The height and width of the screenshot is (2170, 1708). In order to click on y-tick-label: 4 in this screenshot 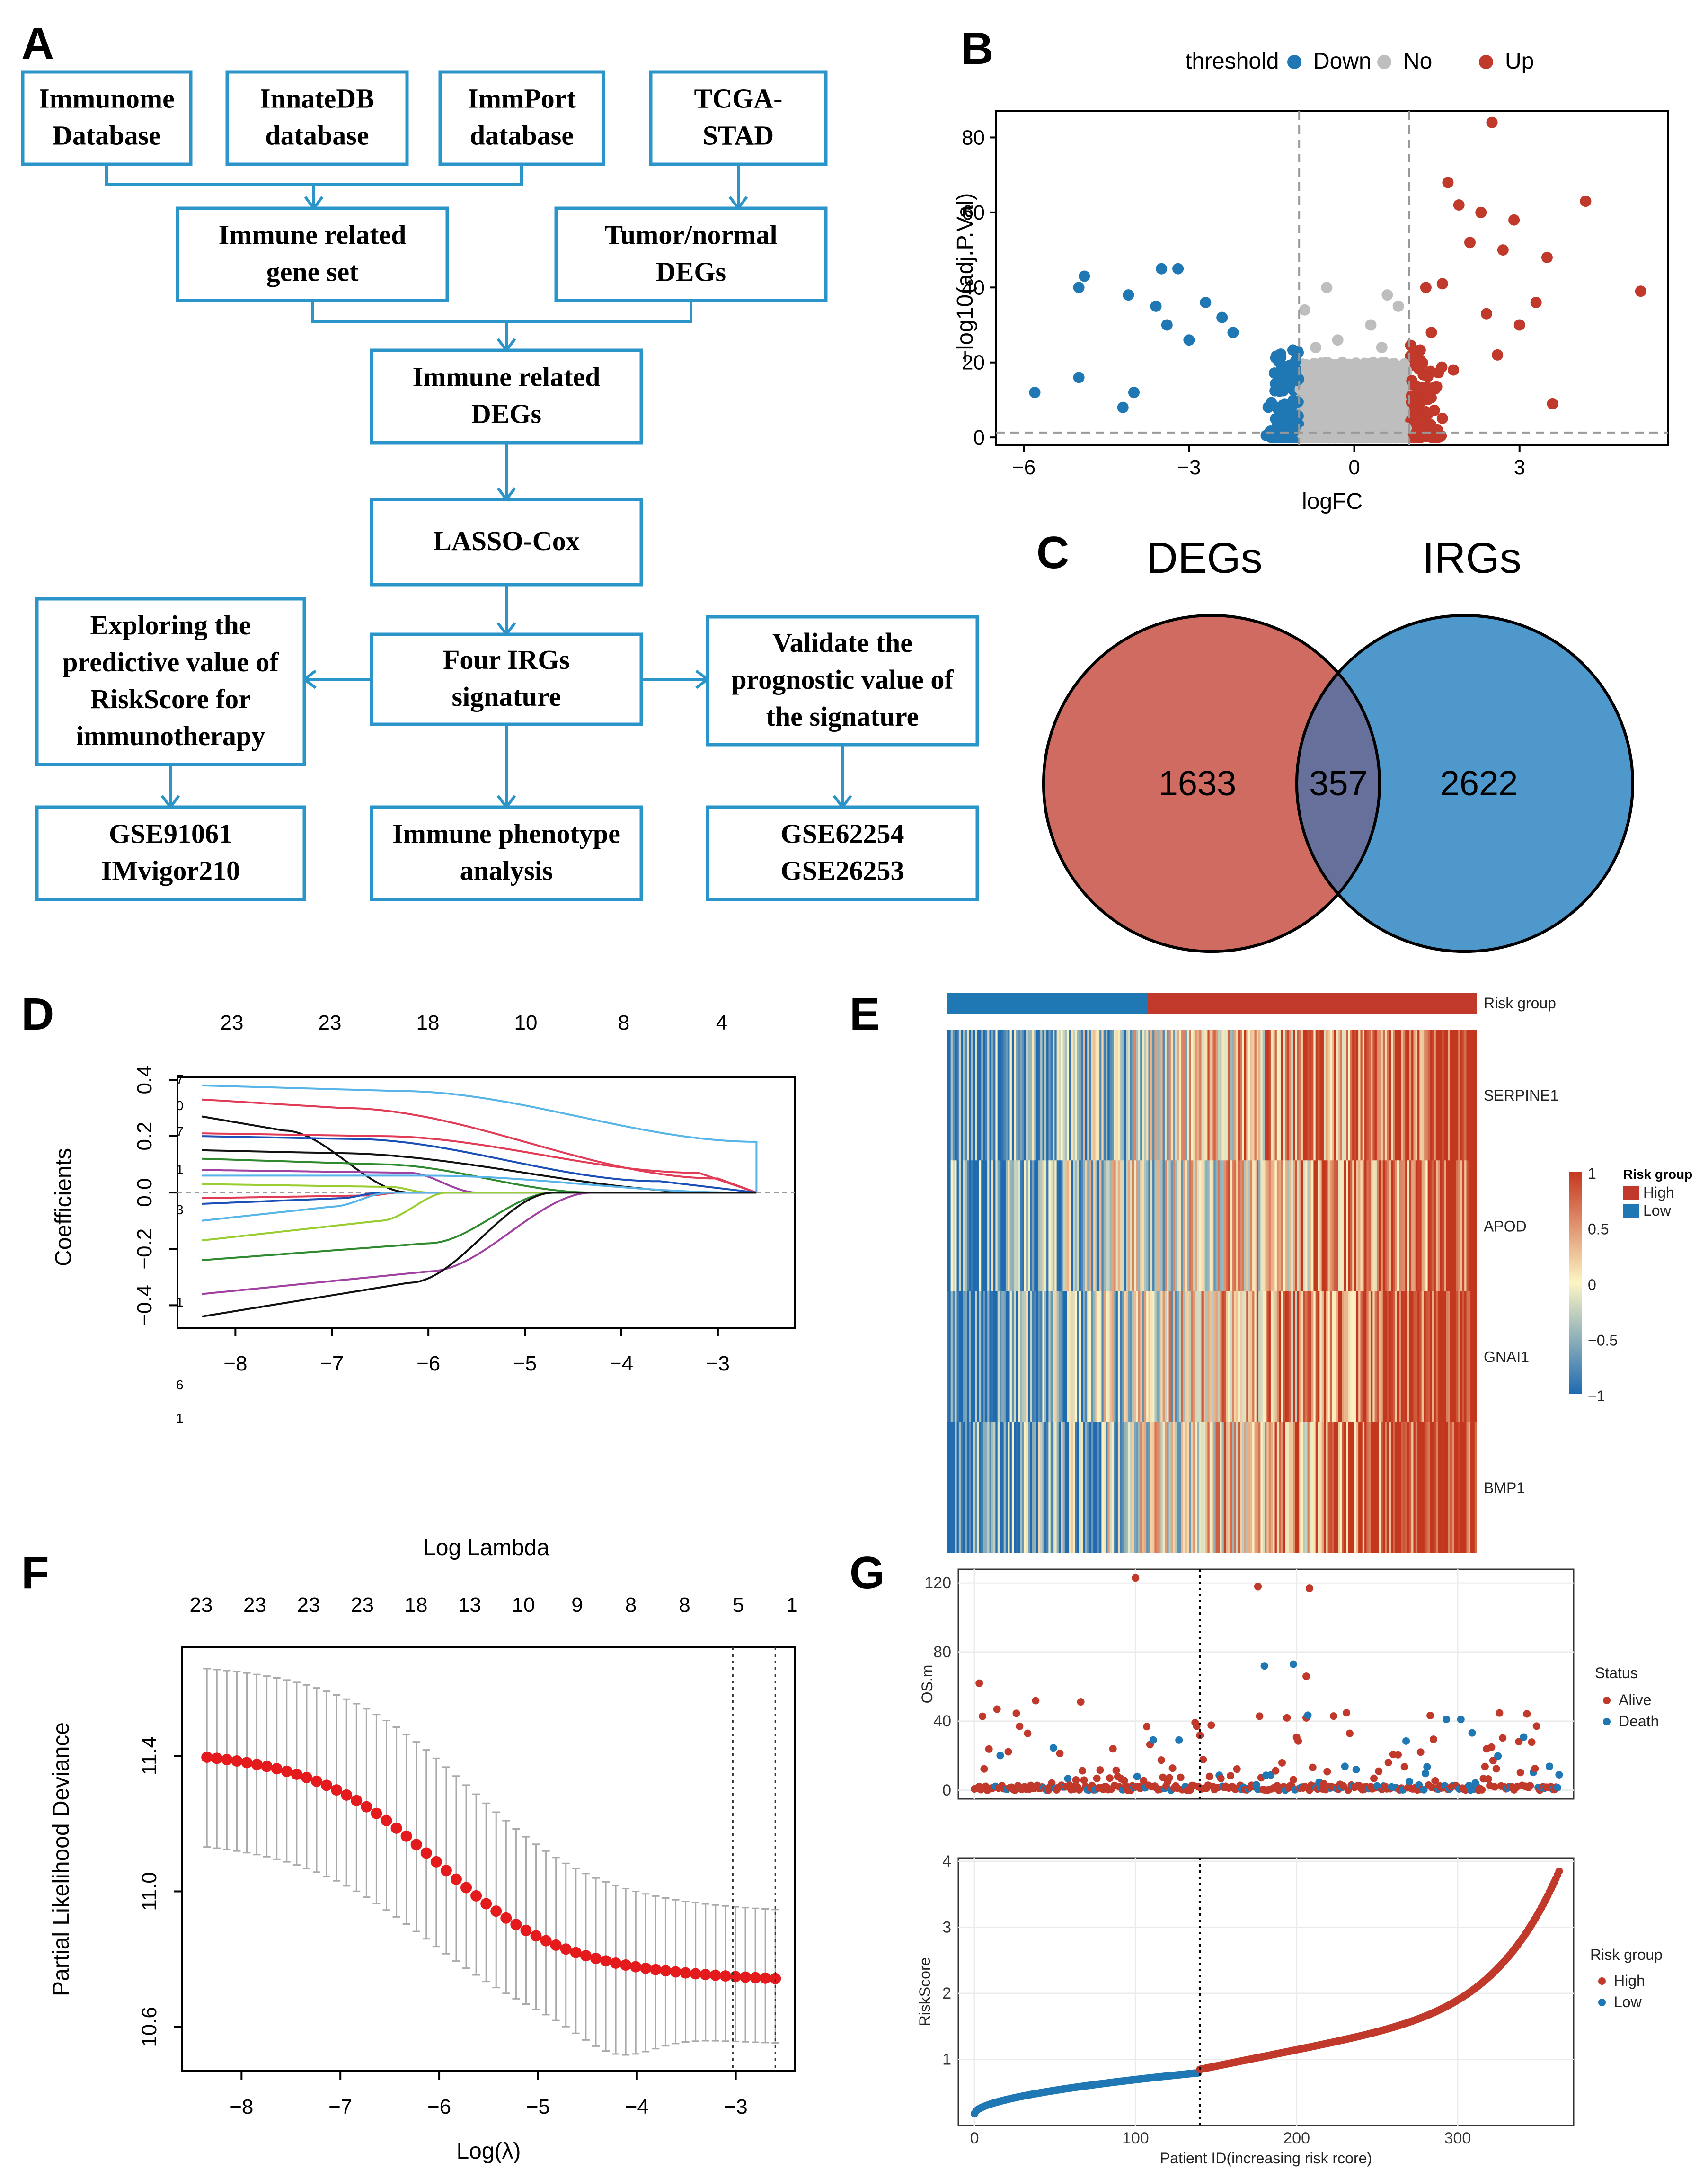, I will do `click(946, 1861)`.